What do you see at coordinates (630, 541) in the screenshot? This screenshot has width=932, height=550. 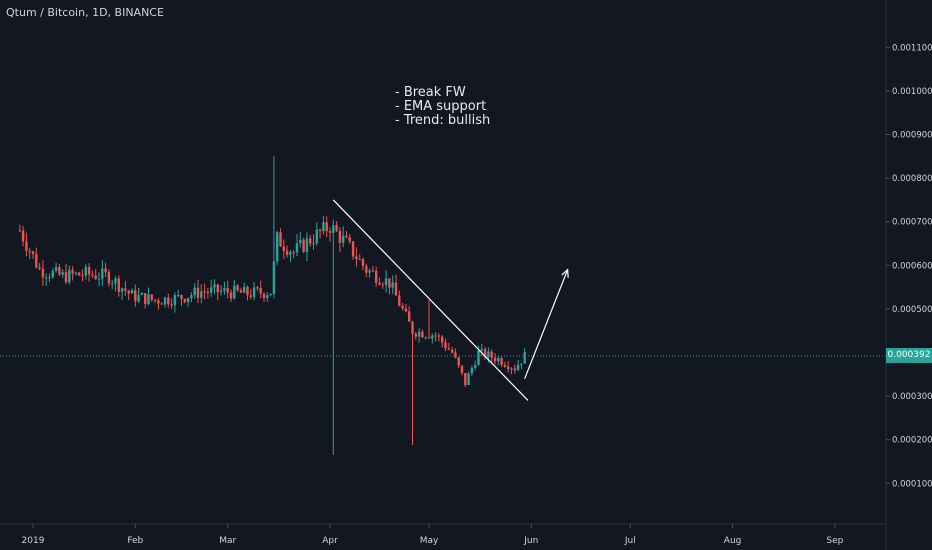 I see `x-tick-label: Jul` at bounding box center [630, 541].